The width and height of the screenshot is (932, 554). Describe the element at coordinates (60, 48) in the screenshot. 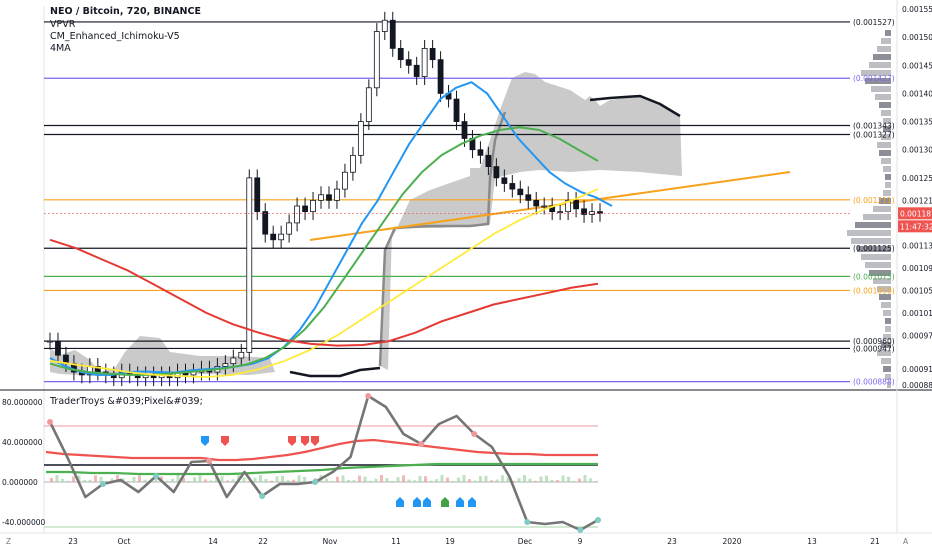

I see `indicator-4ma-label: 4MA` at that location.